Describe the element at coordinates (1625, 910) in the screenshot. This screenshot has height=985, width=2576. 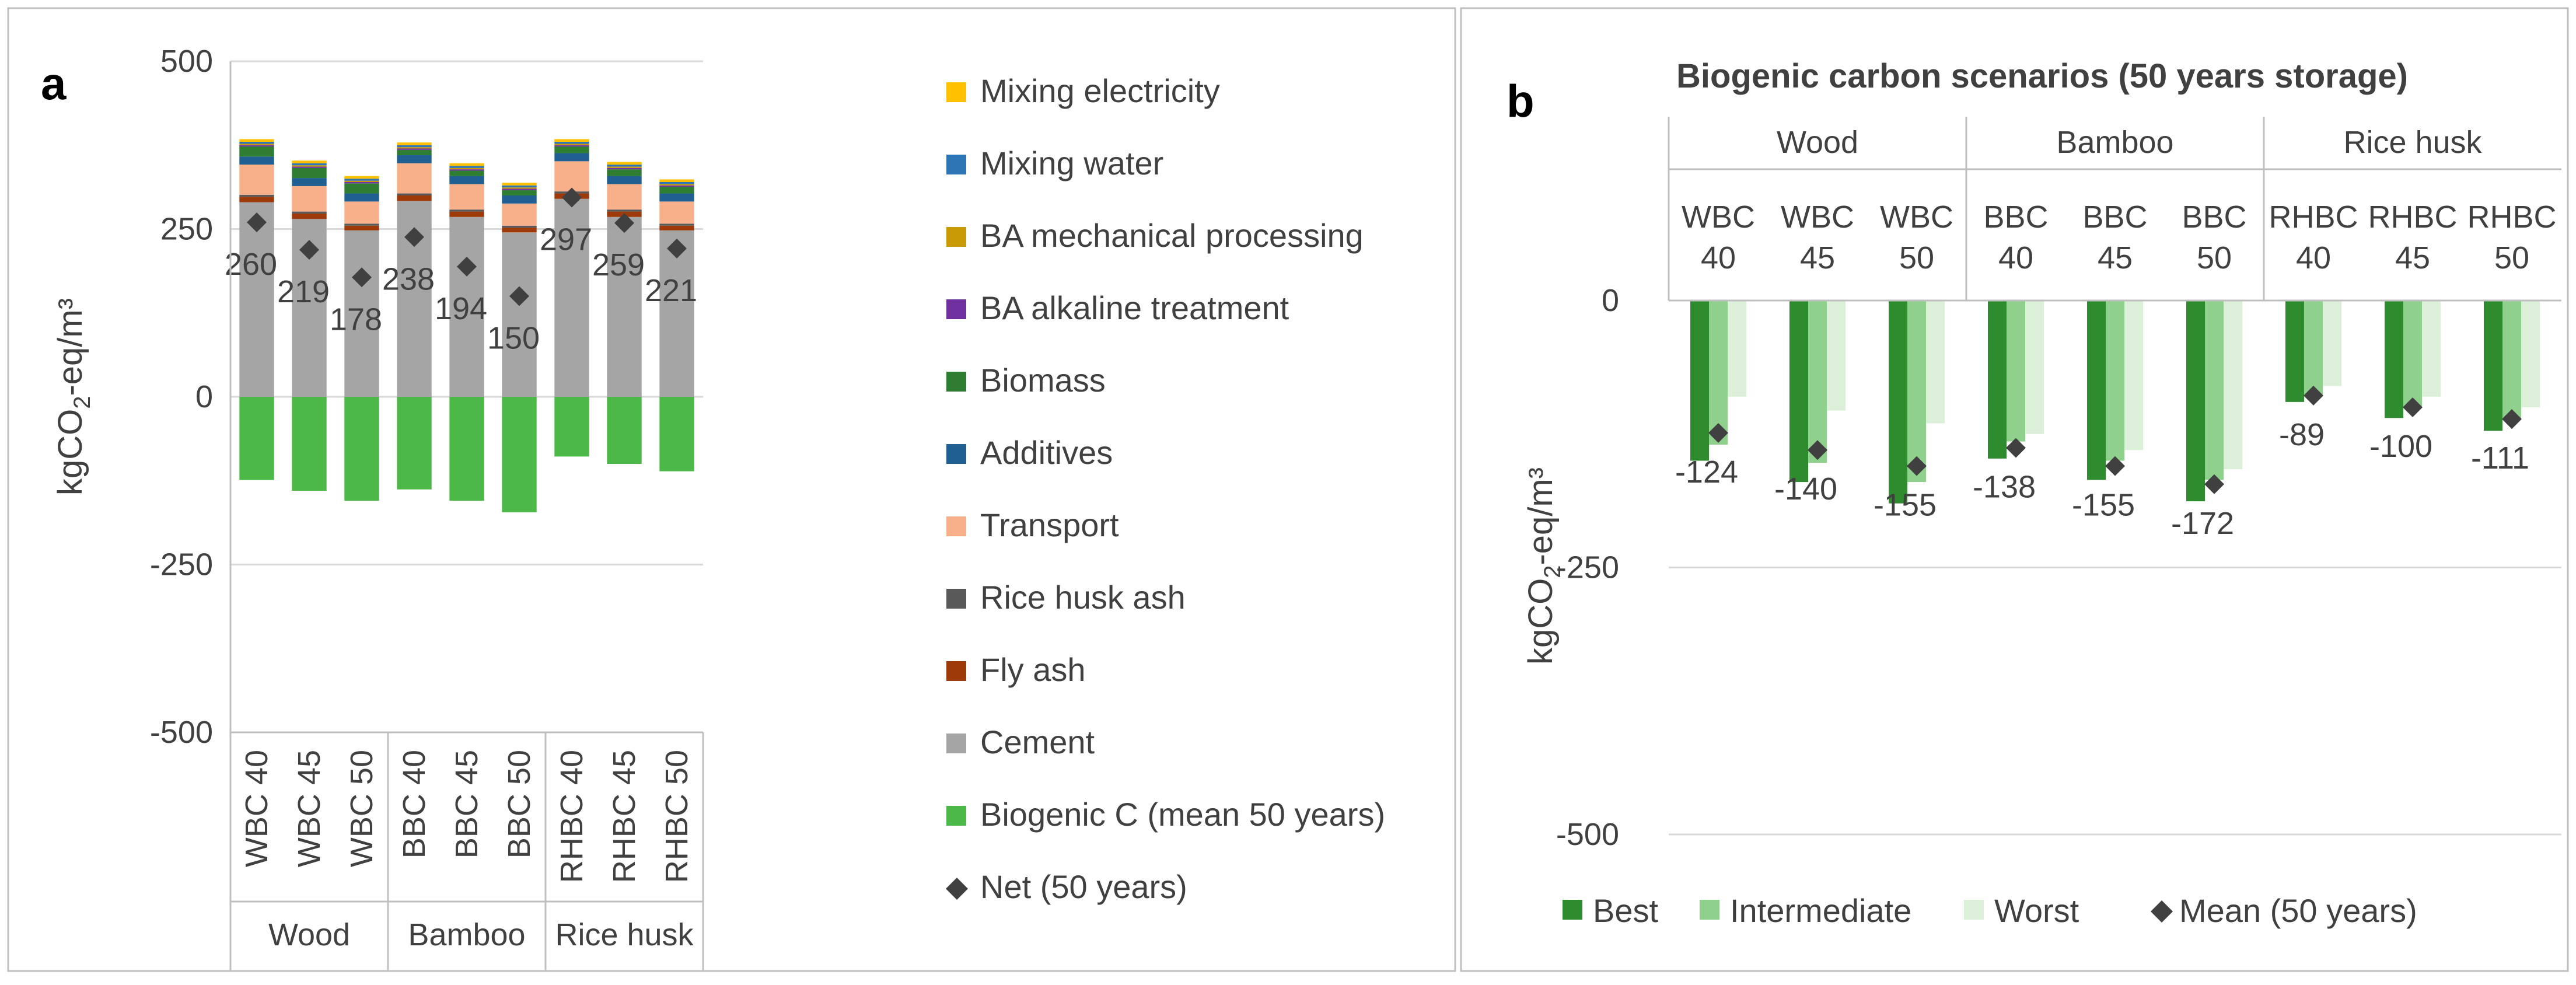
I see `b-legend-label: Best` at that location.